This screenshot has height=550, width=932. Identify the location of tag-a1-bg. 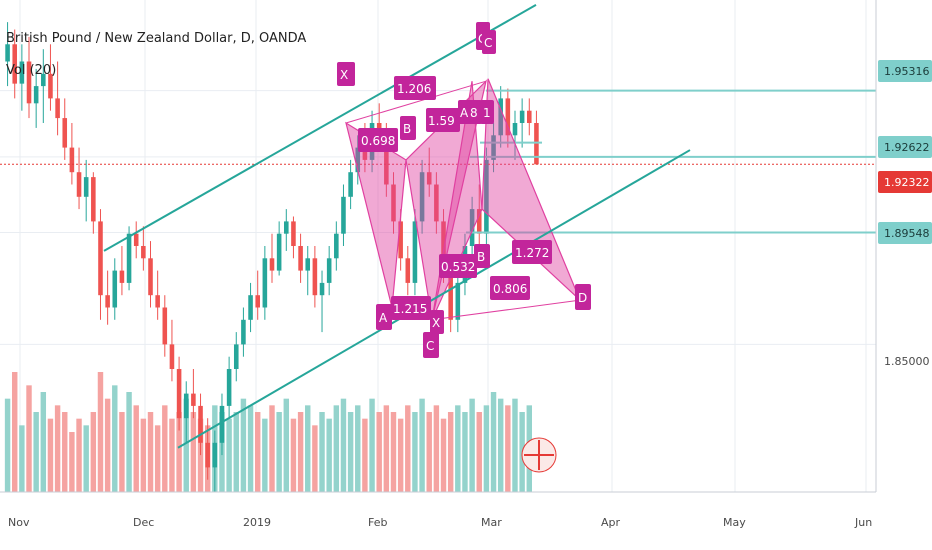
(384, 317).